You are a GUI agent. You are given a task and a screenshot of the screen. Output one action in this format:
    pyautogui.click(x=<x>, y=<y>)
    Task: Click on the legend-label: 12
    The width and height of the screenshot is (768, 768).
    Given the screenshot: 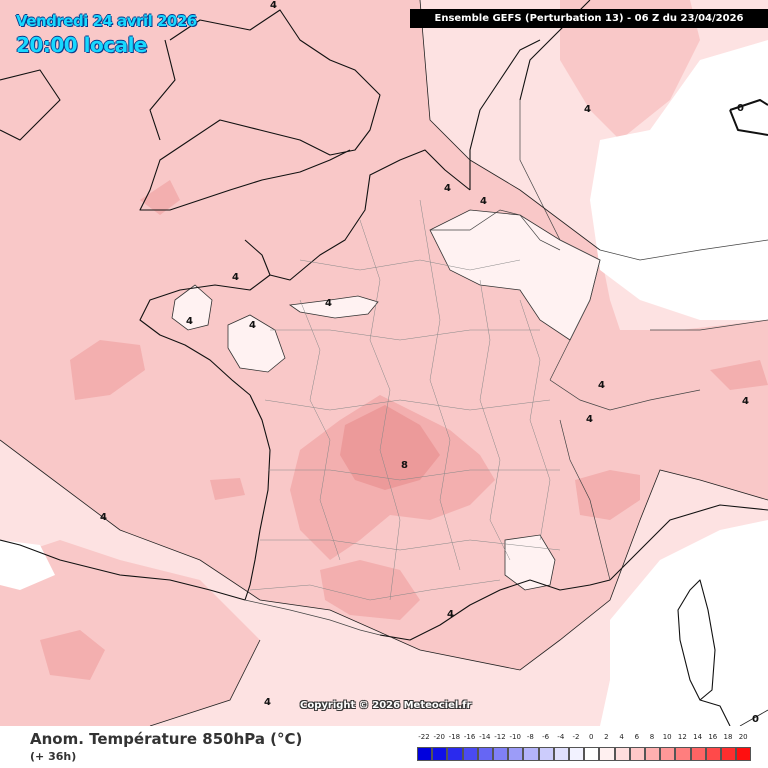 What is the action you would take?
    pyautogui.click(x=682, y=737)
    